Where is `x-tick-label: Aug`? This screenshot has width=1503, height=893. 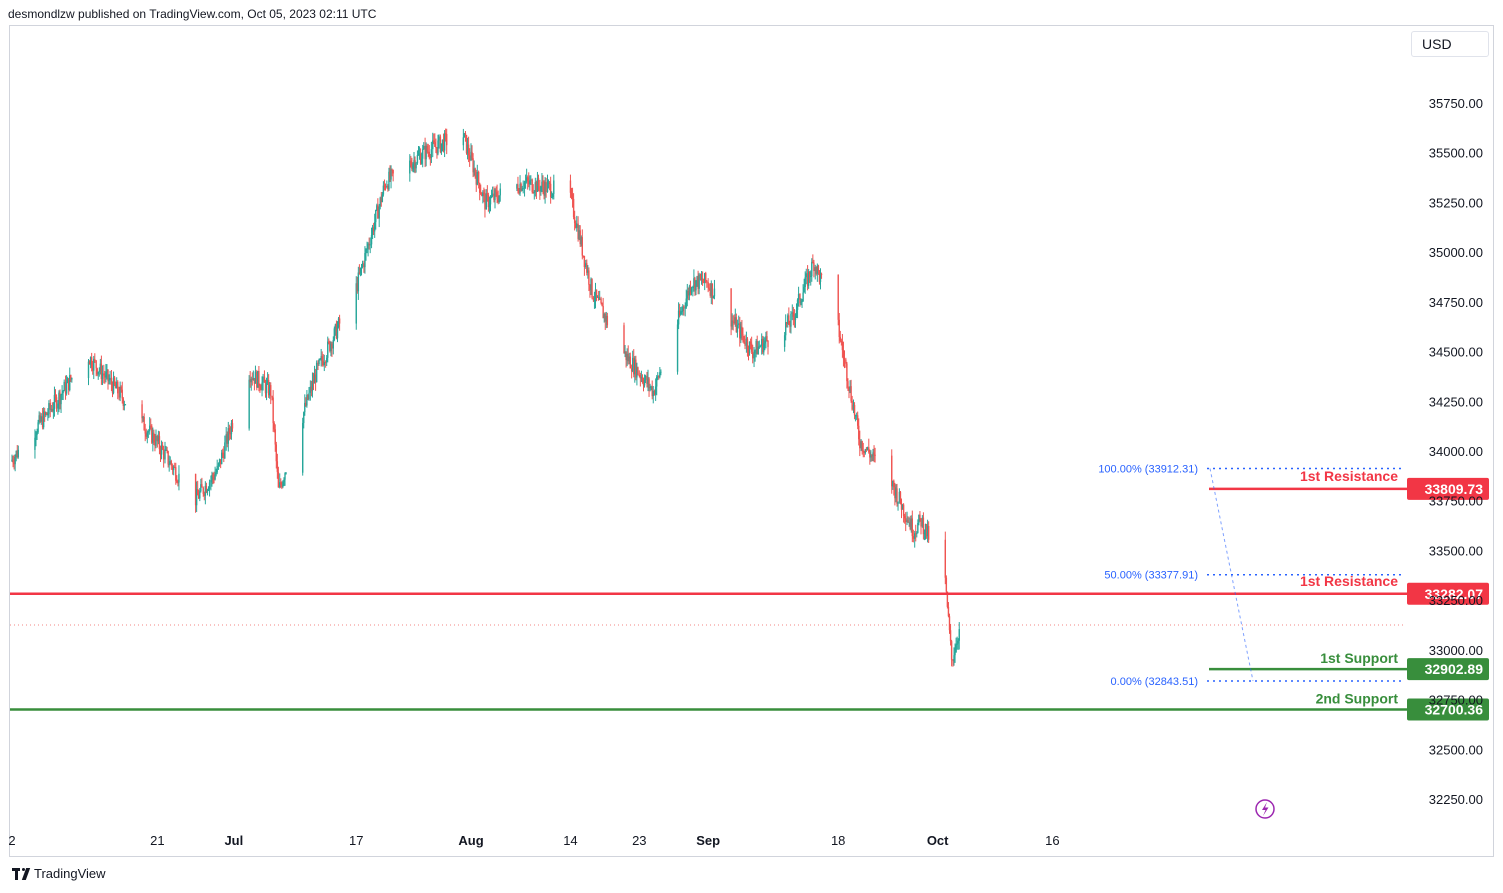
x-tick-label: Aug is located at coordinates (470, 840).